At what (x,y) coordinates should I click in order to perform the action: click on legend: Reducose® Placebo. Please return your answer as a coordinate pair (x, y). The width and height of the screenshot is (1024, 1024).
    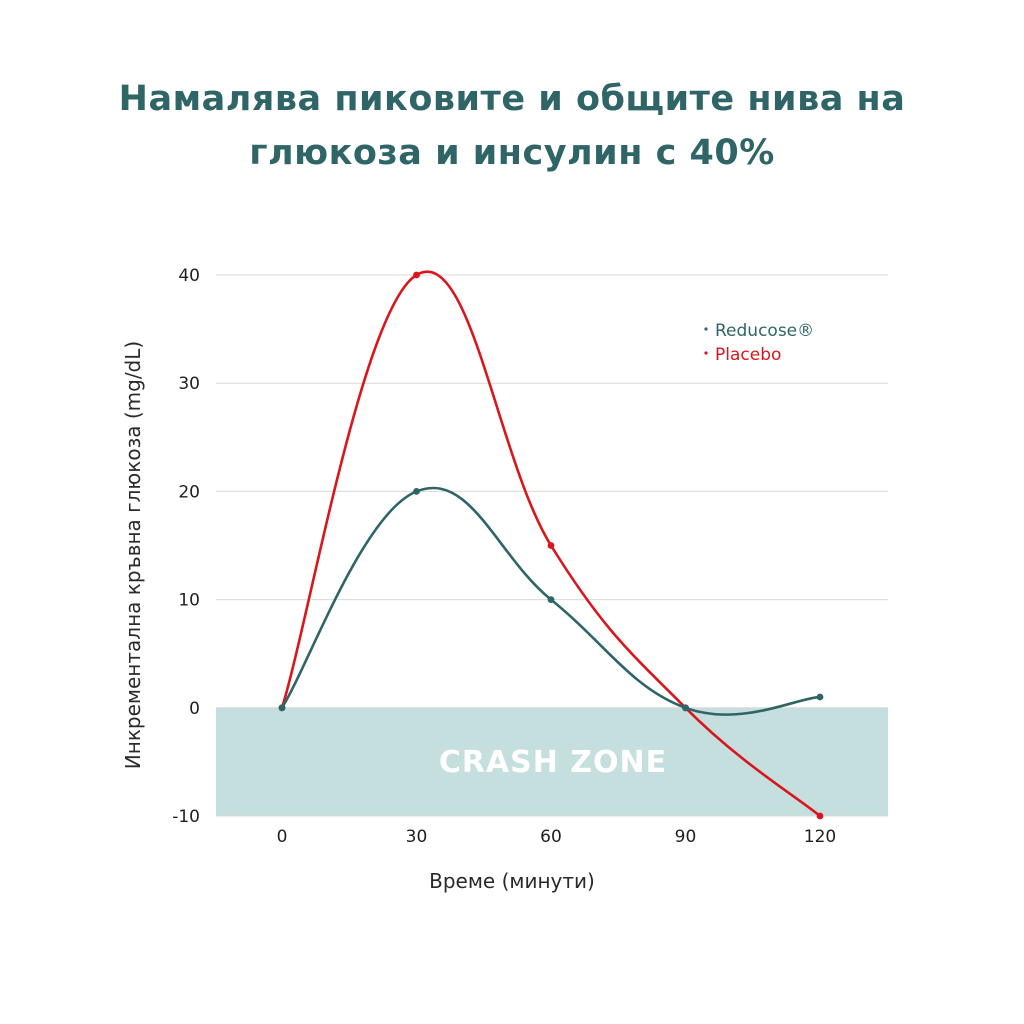
    Looking at the image, I should click on (759, 343).